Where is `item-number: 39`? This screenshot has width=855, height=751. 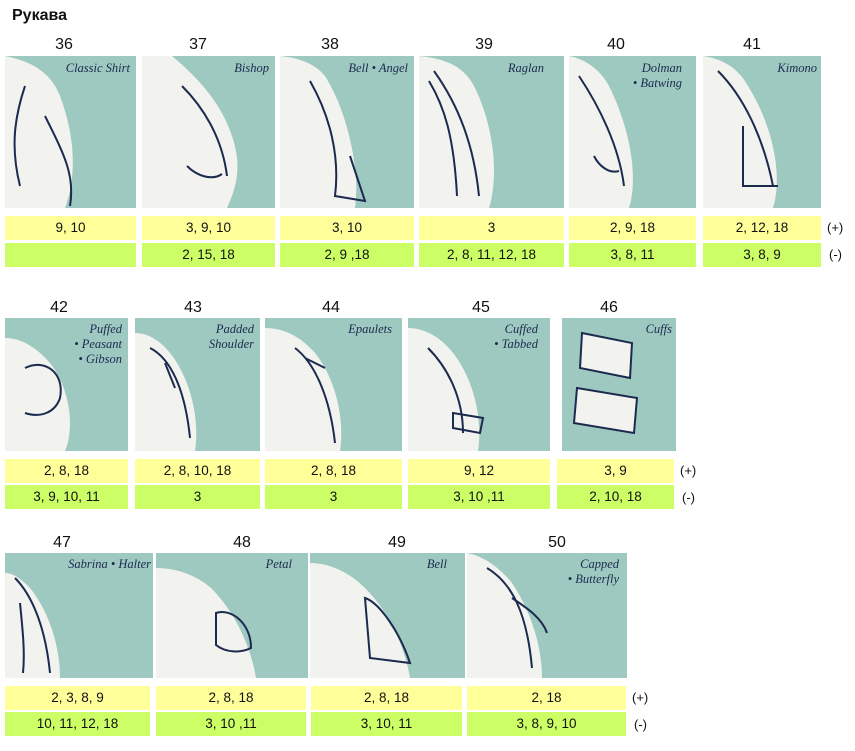 item-number: 39 is located at coordinates (484, 44).